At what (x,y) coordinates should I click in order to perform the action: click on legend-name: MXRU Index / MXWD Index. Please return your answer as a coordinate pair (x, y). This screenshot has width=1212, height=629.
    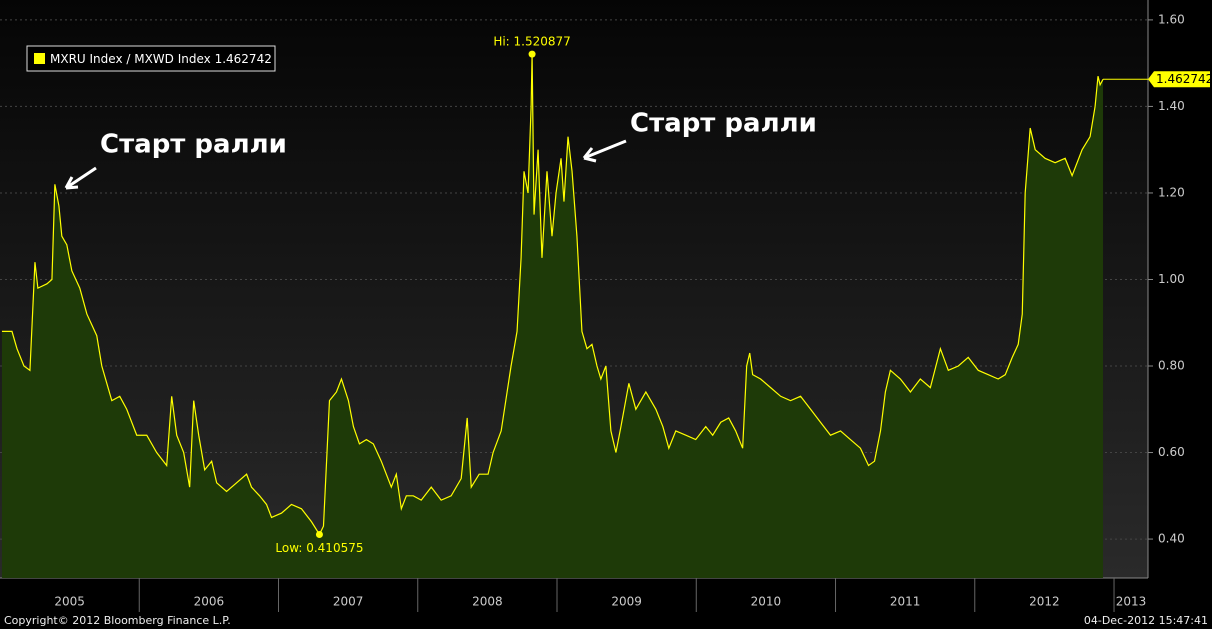
    Looking at the image, I should click on (130, 59).